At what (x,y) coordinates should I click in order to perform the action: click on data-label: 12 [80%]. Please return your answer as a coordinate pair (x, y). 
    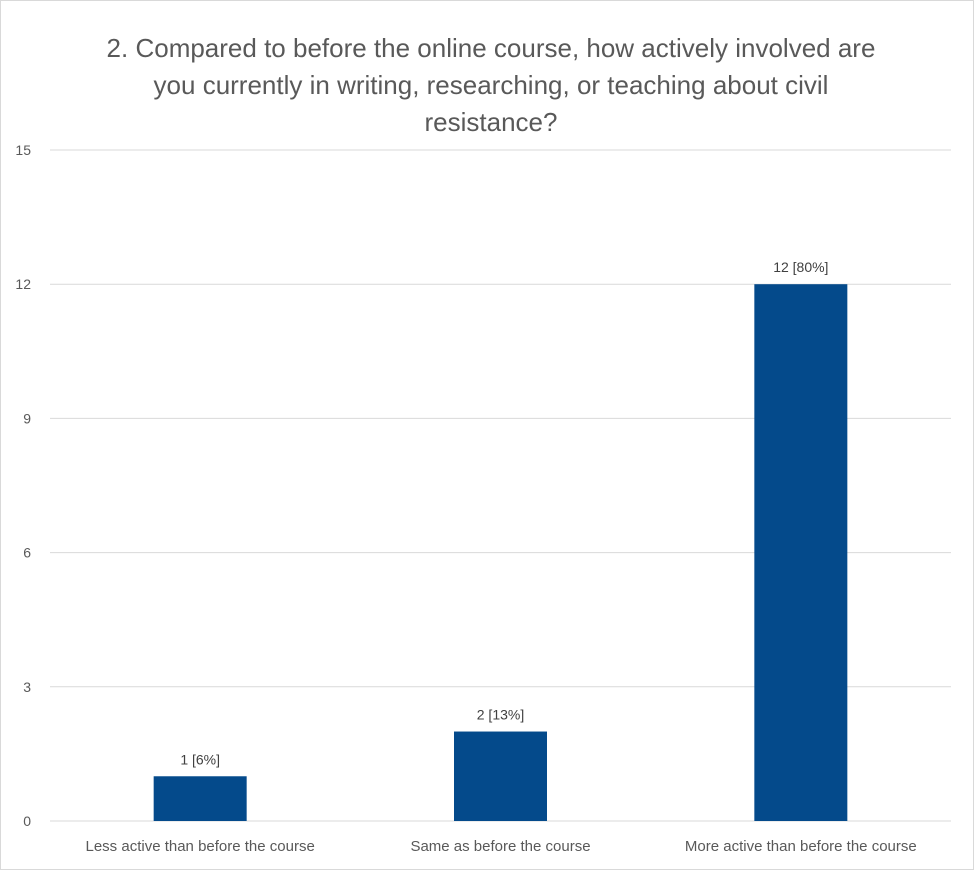
    Looking at the image, I should click on (800, 267).